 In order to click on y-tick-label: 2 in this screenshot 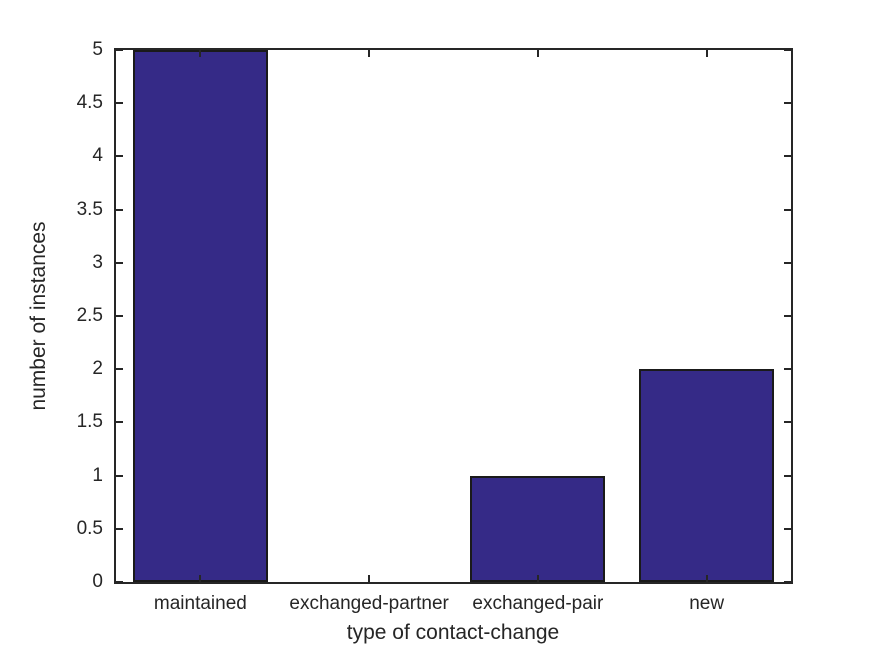, I will do `click(97, 369)`.